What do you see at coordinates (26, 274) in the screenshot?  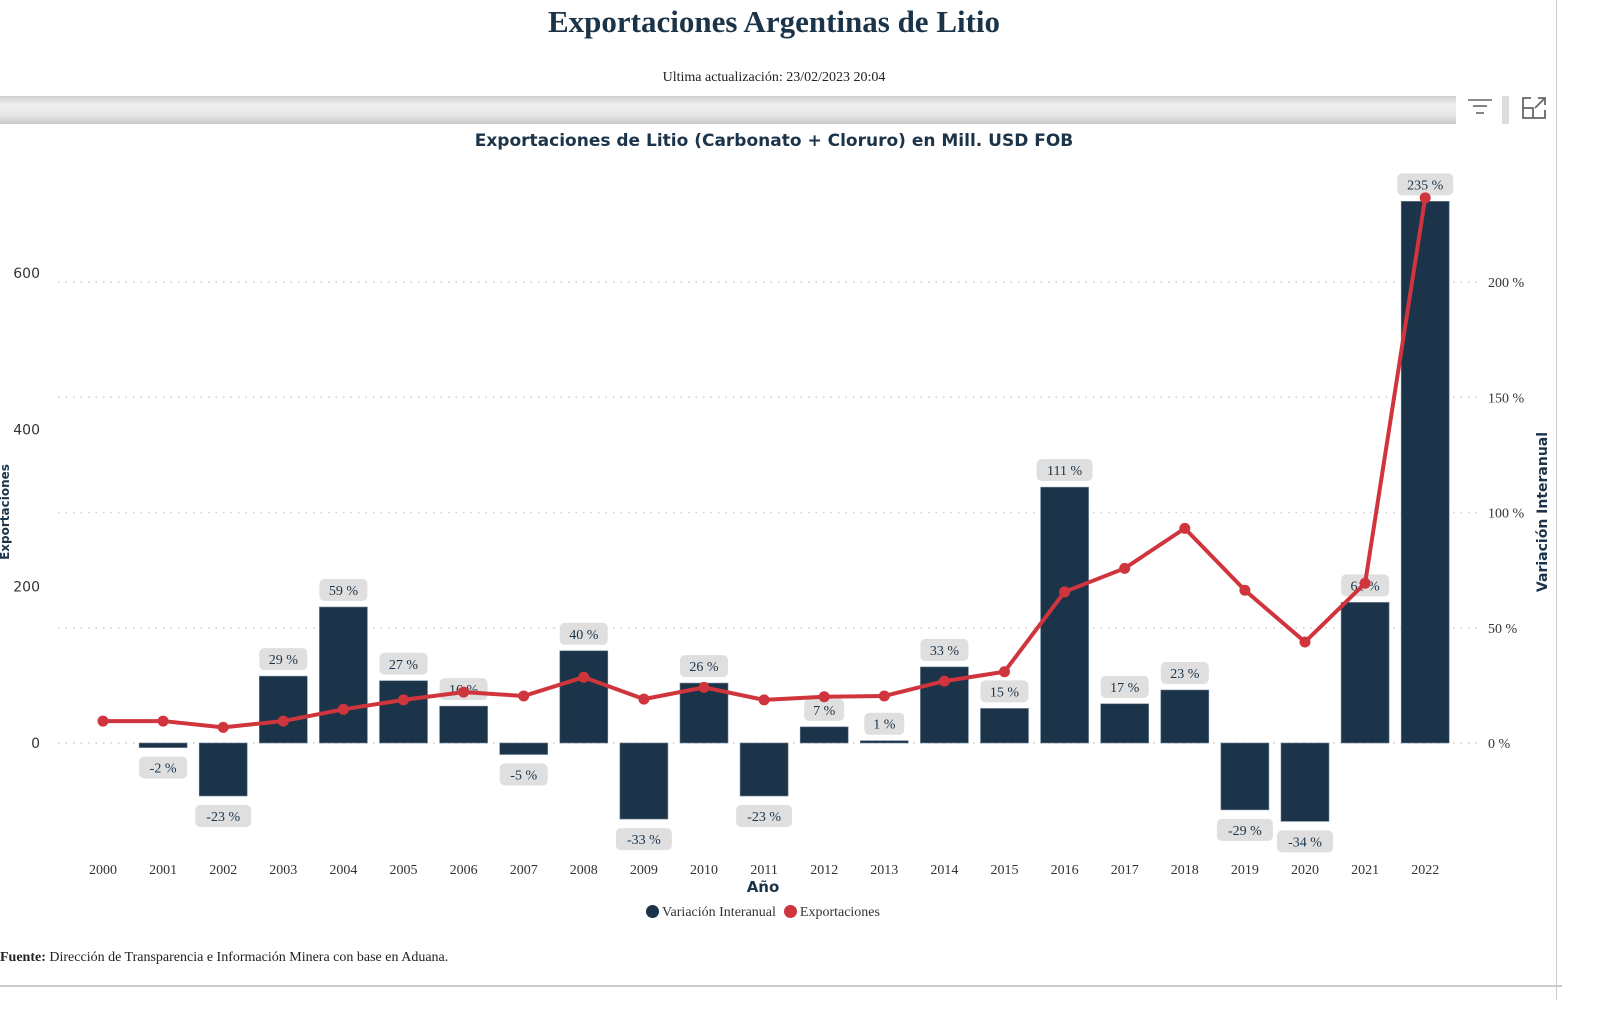 I see `left-tick-label: 600` at bounding box center [26, 274].